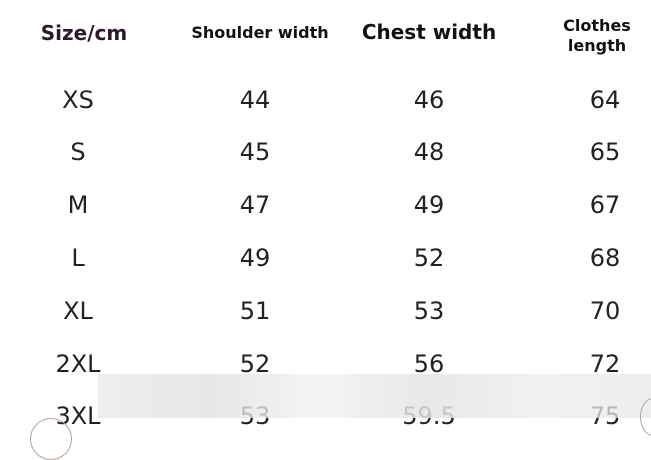 This screenshot has width=651, height=460. What do you see at coordinates (255, 152) in the screenshot?
I see `cell-shoulder: 45` at bounding box center [255, 152].